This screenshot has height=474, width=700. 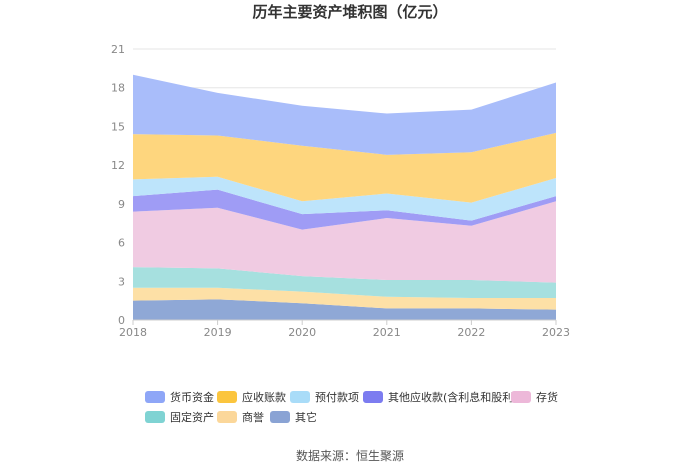 I want to click on legend-label: 预付款项, so click(x=337, y=397).